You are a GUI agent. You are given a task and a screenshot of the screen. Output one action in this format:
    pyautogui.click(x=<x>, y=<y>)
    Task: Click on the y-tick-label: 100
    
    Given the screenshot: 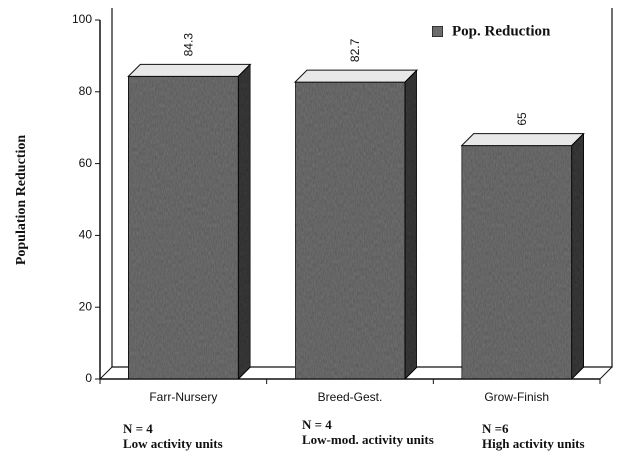 What is the action you would take?
    pyautogui.click(x=82, y=19)
    